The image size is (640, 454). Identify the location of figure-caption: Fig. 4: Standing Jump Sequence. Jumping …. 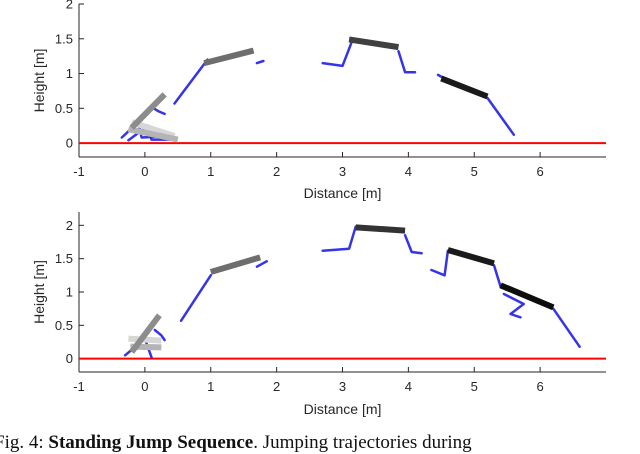
(320, 443).